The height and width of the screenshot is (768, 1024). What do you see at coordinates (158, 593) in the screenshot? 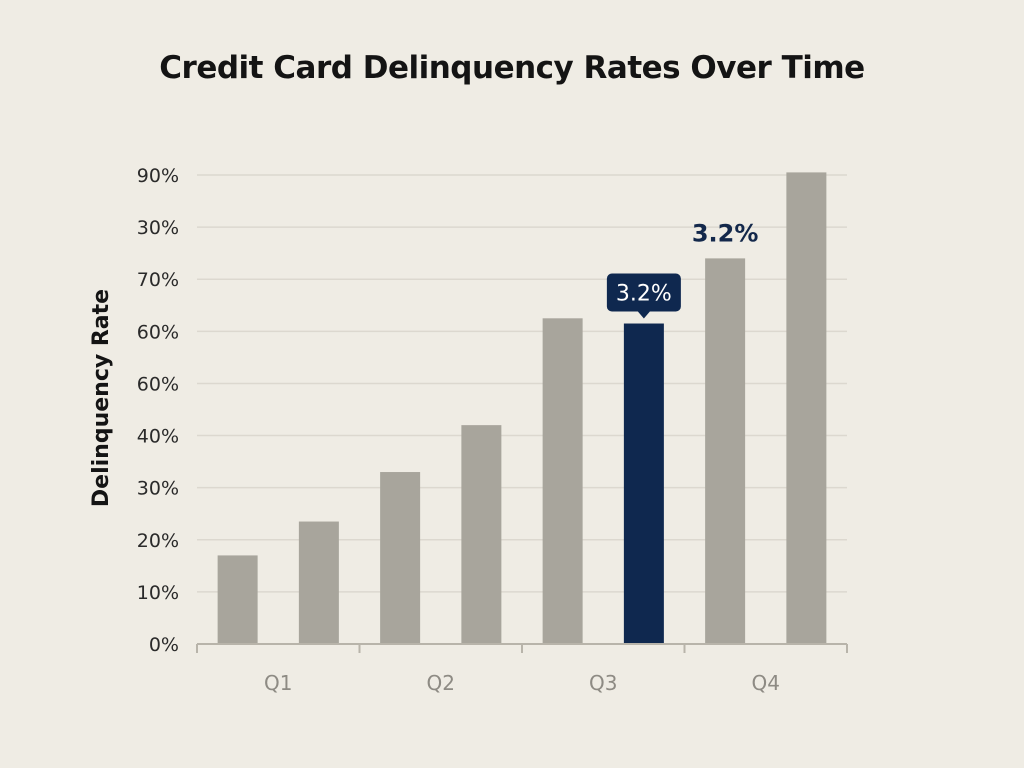
I see `y-tick-label: 10%` at bounding box center [158, 593].